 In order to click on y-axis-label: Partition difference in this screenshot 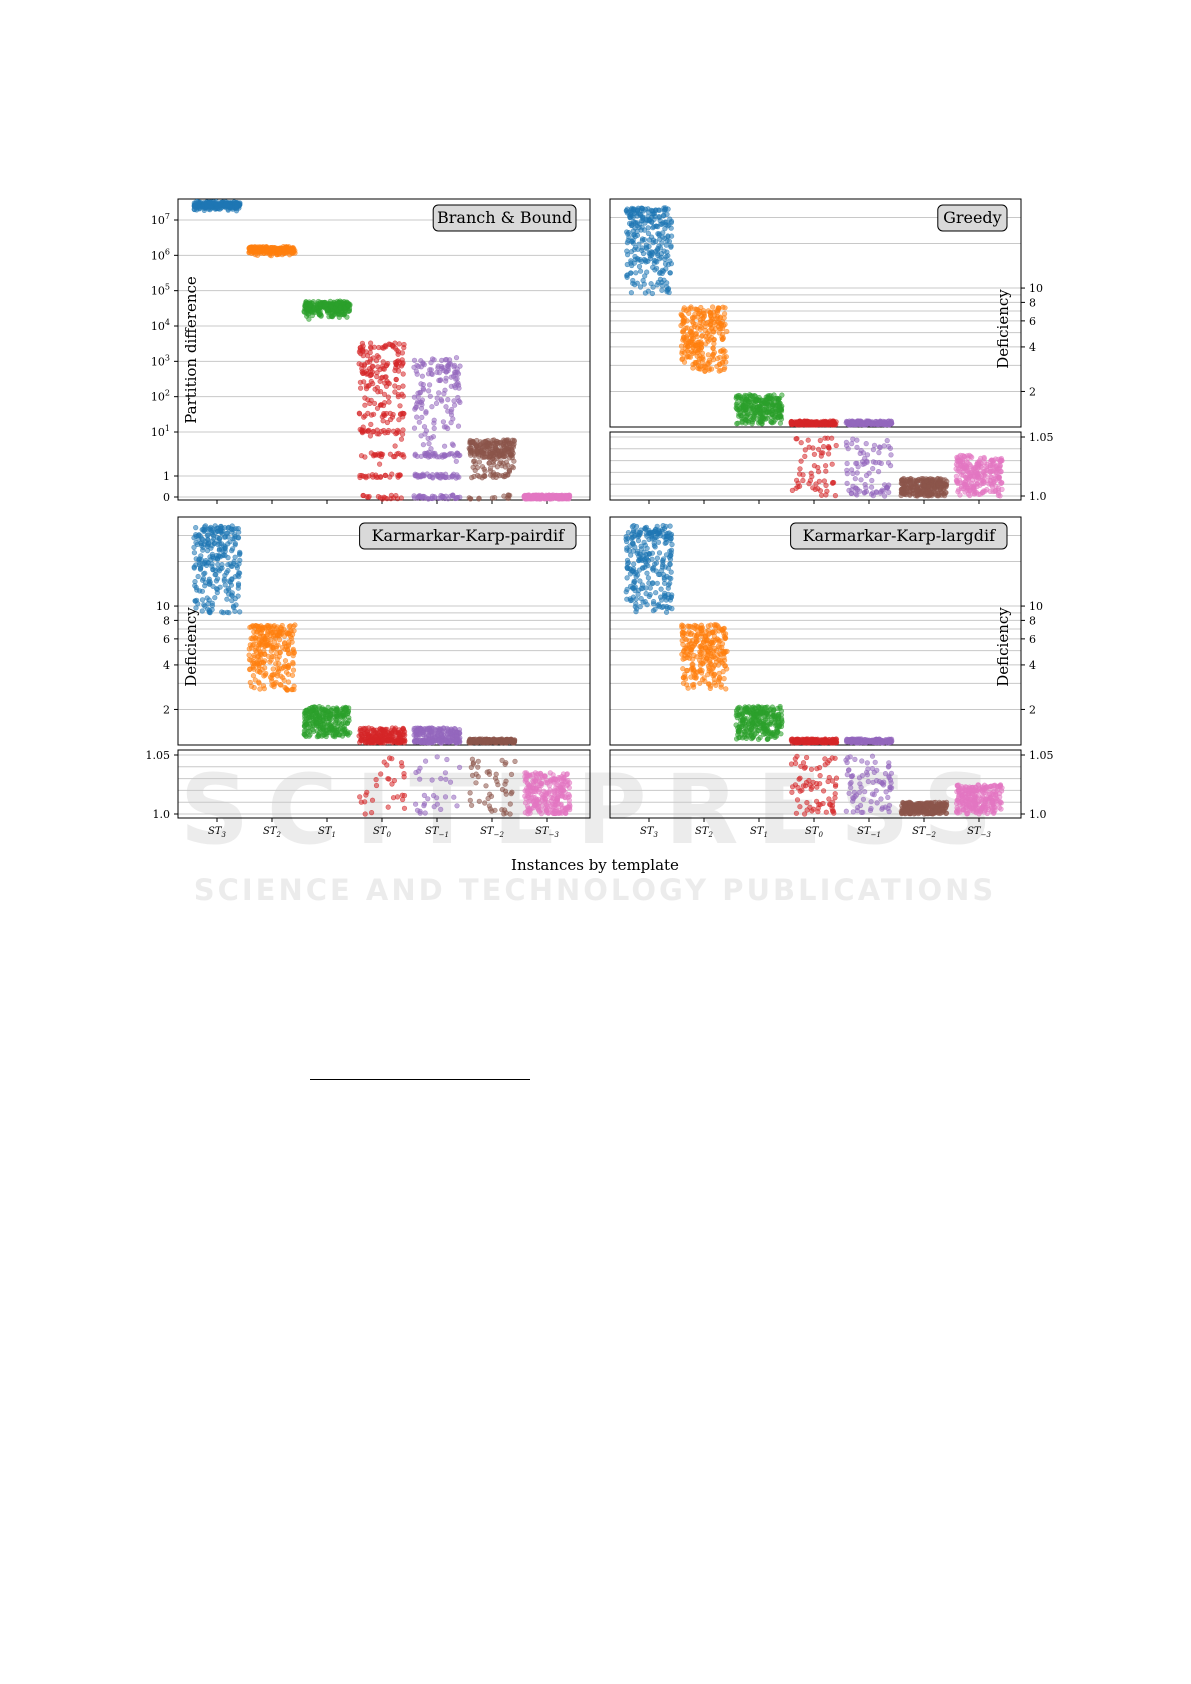, I will do `click(191, 350)`.